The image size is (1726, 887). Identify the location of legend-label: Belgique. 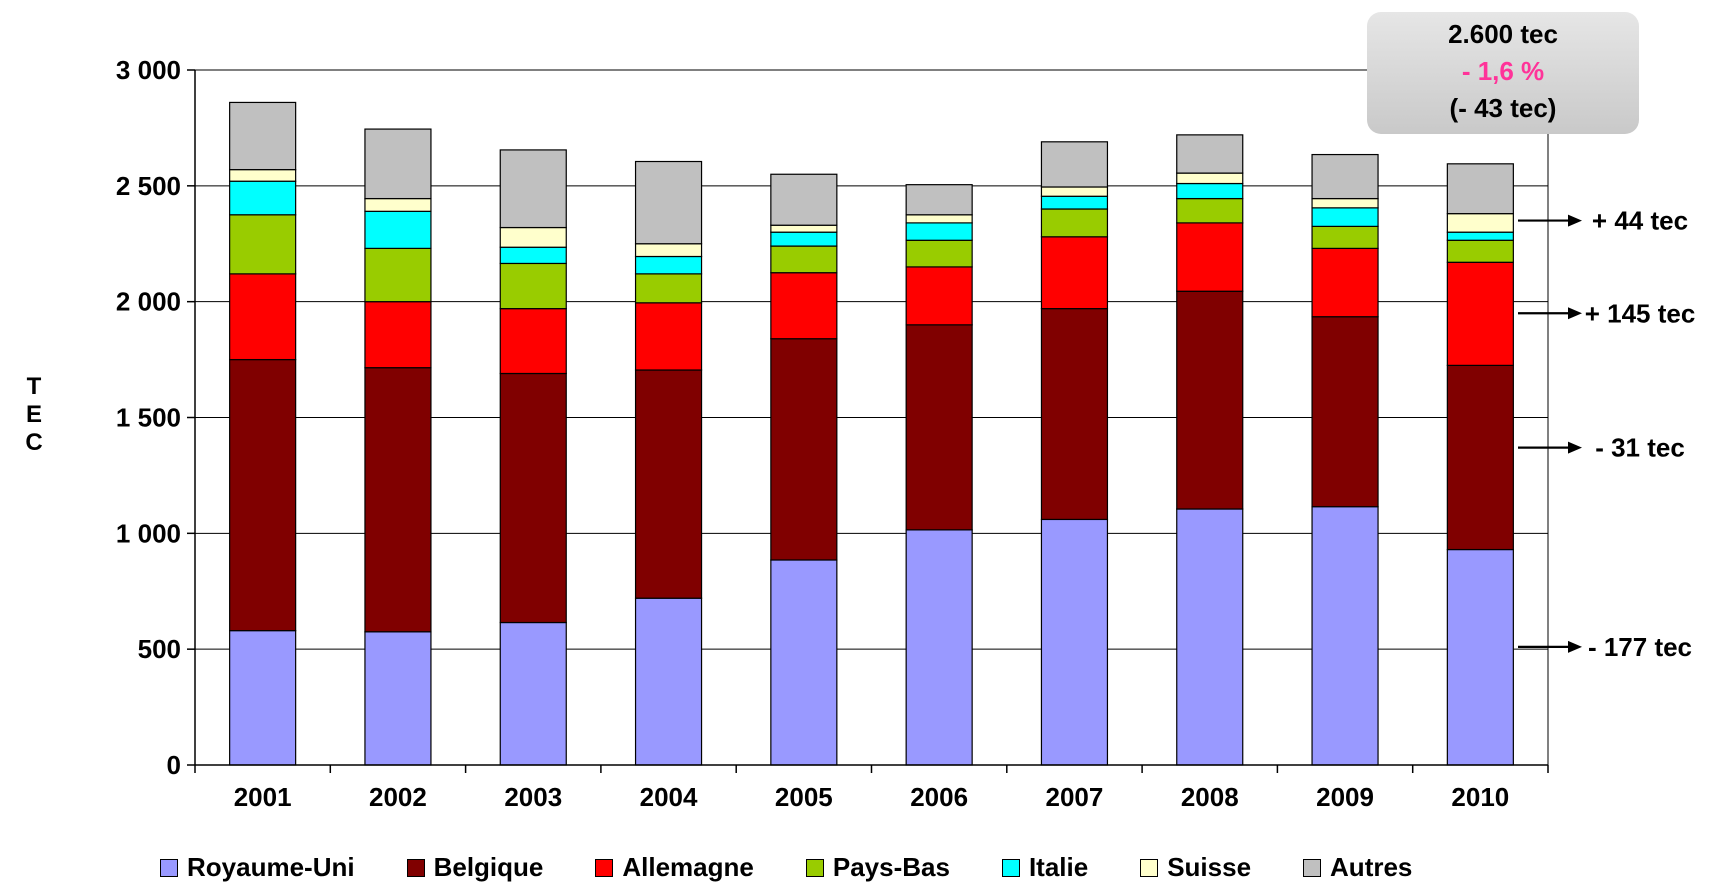
(488, 867).